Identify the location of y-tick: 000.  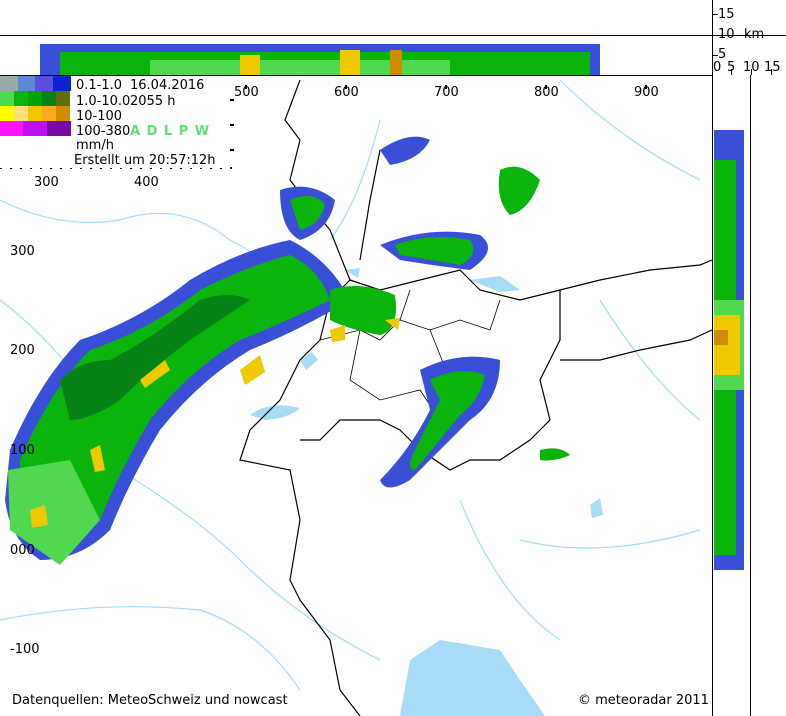
(22, 550).